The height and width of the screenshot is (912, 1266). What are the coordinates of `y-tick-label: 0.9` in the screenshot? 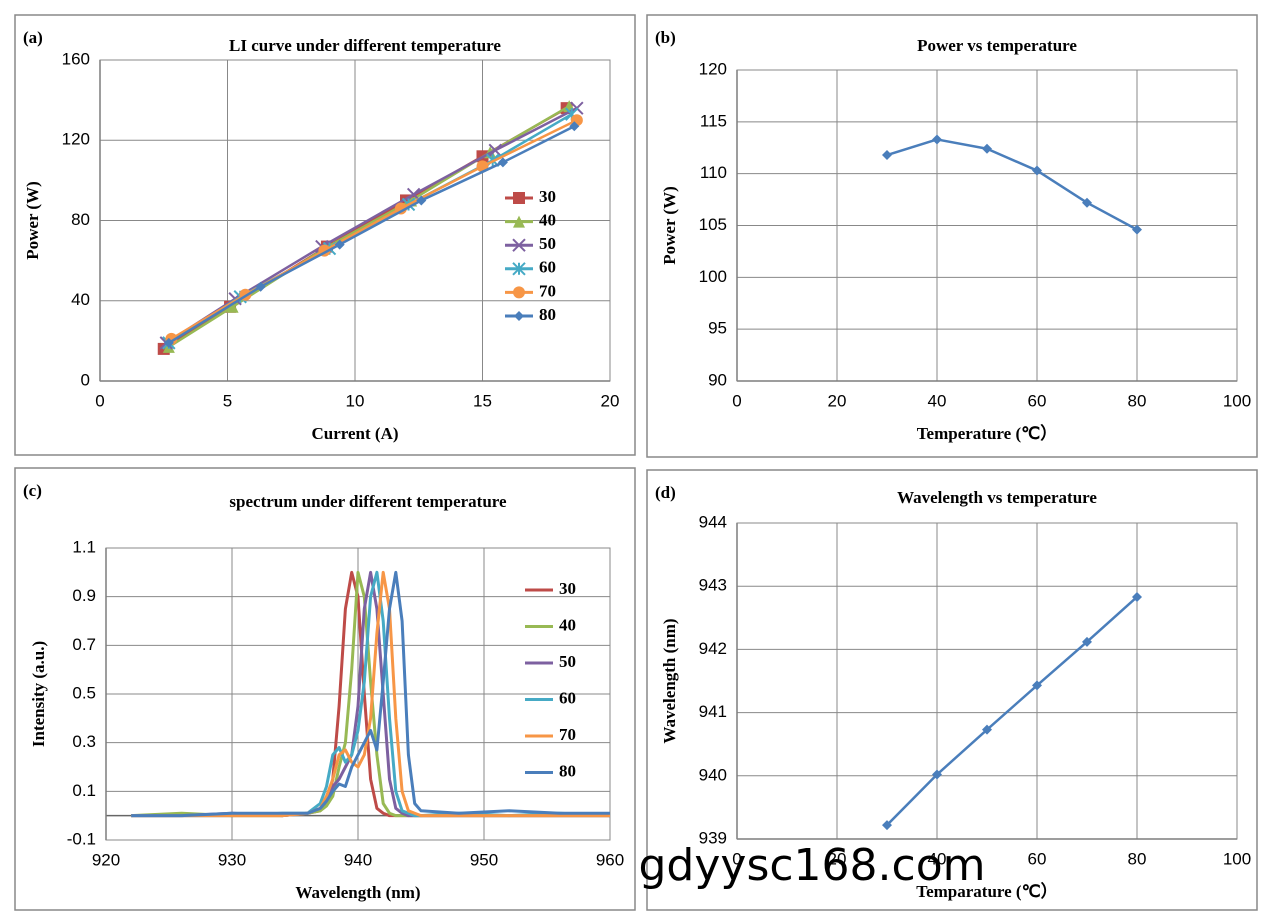 It's located at (84, 595).